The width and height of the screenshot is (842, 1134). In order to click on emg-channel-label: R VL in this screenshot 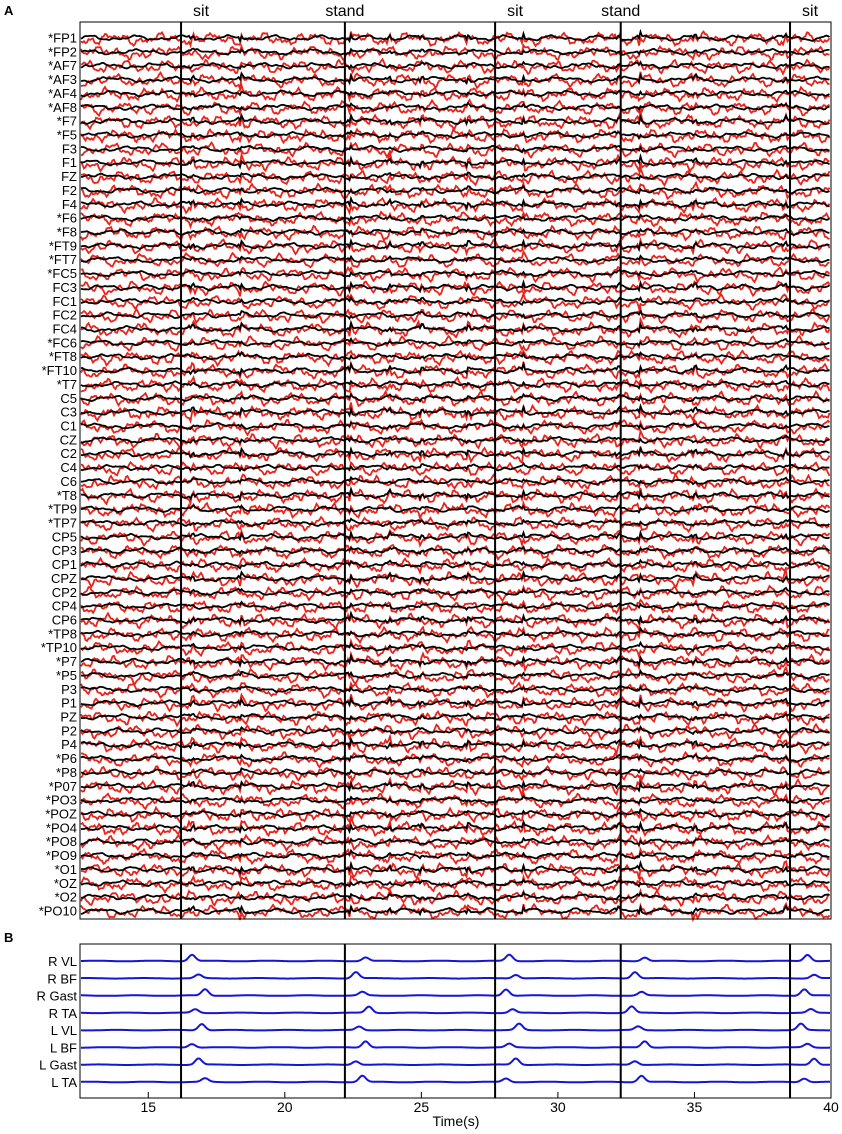, I will do `click(62, 961)`.